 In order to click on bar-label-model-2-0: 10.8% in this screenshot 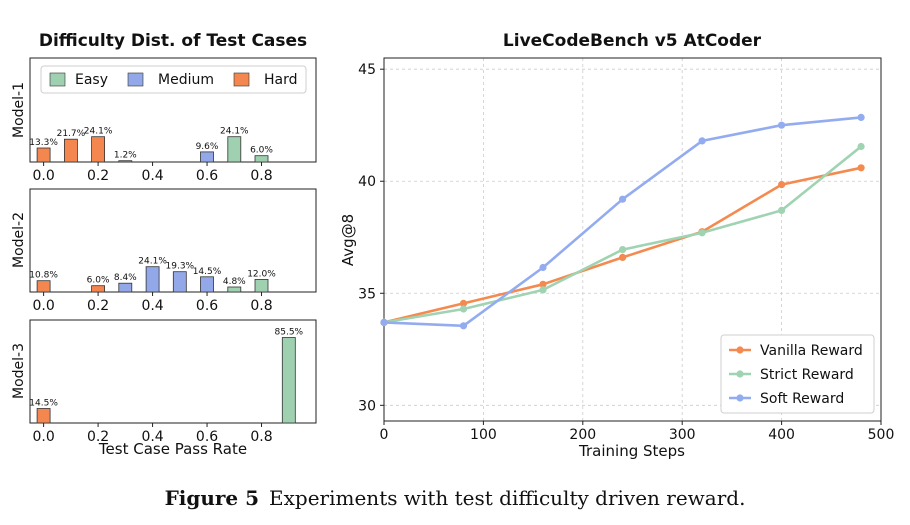, I will do `click(43, 276)`.